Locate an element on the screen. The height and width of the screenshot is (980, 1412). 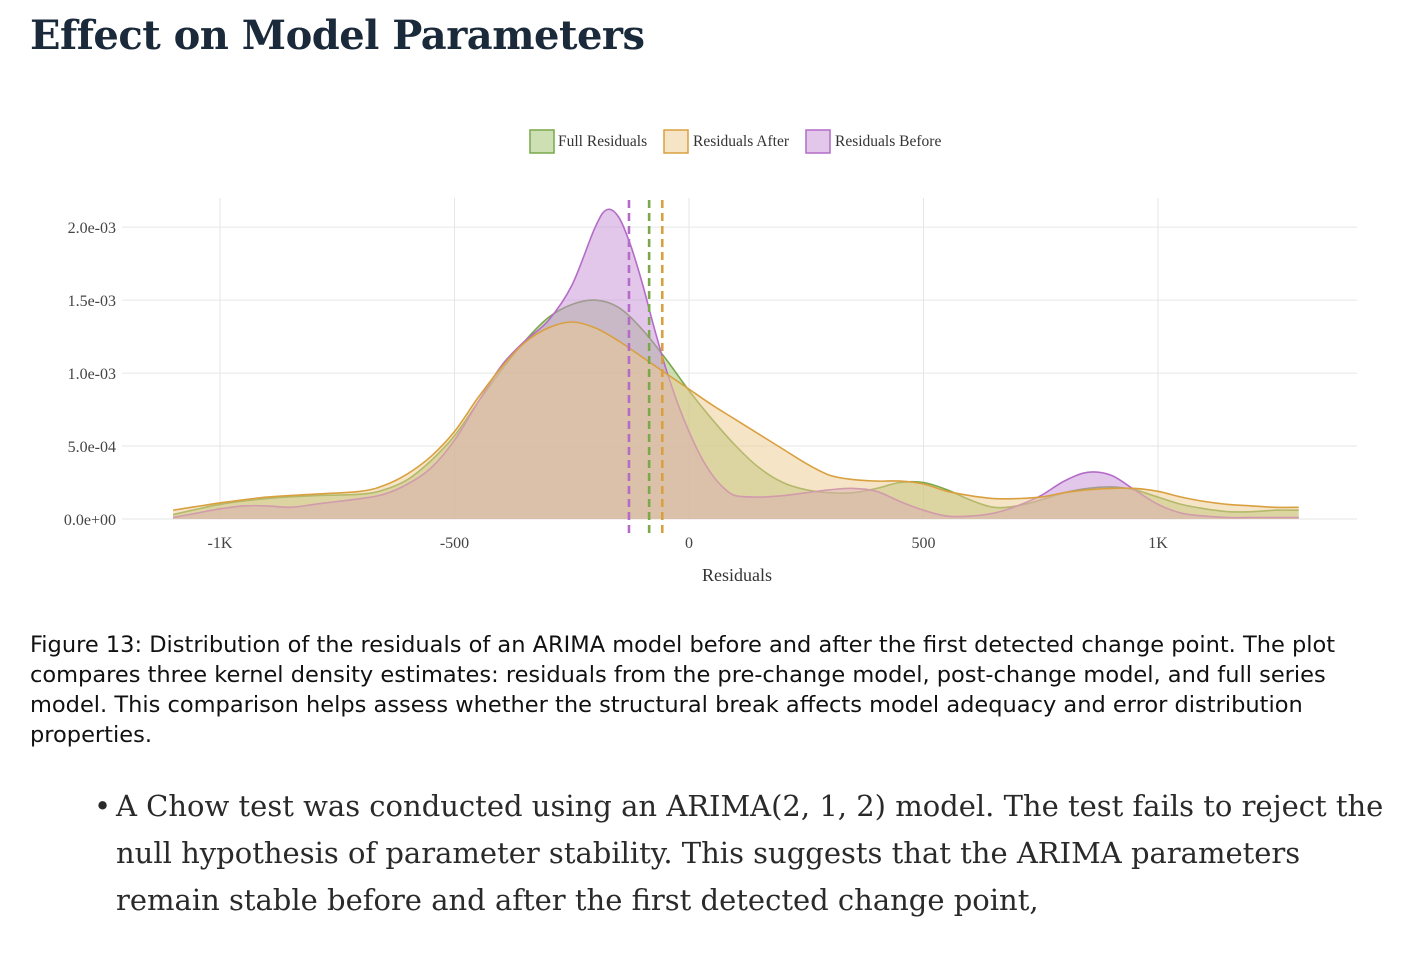
residuals-after-legend-label: Residuals After is located at coordinates (741, 141).